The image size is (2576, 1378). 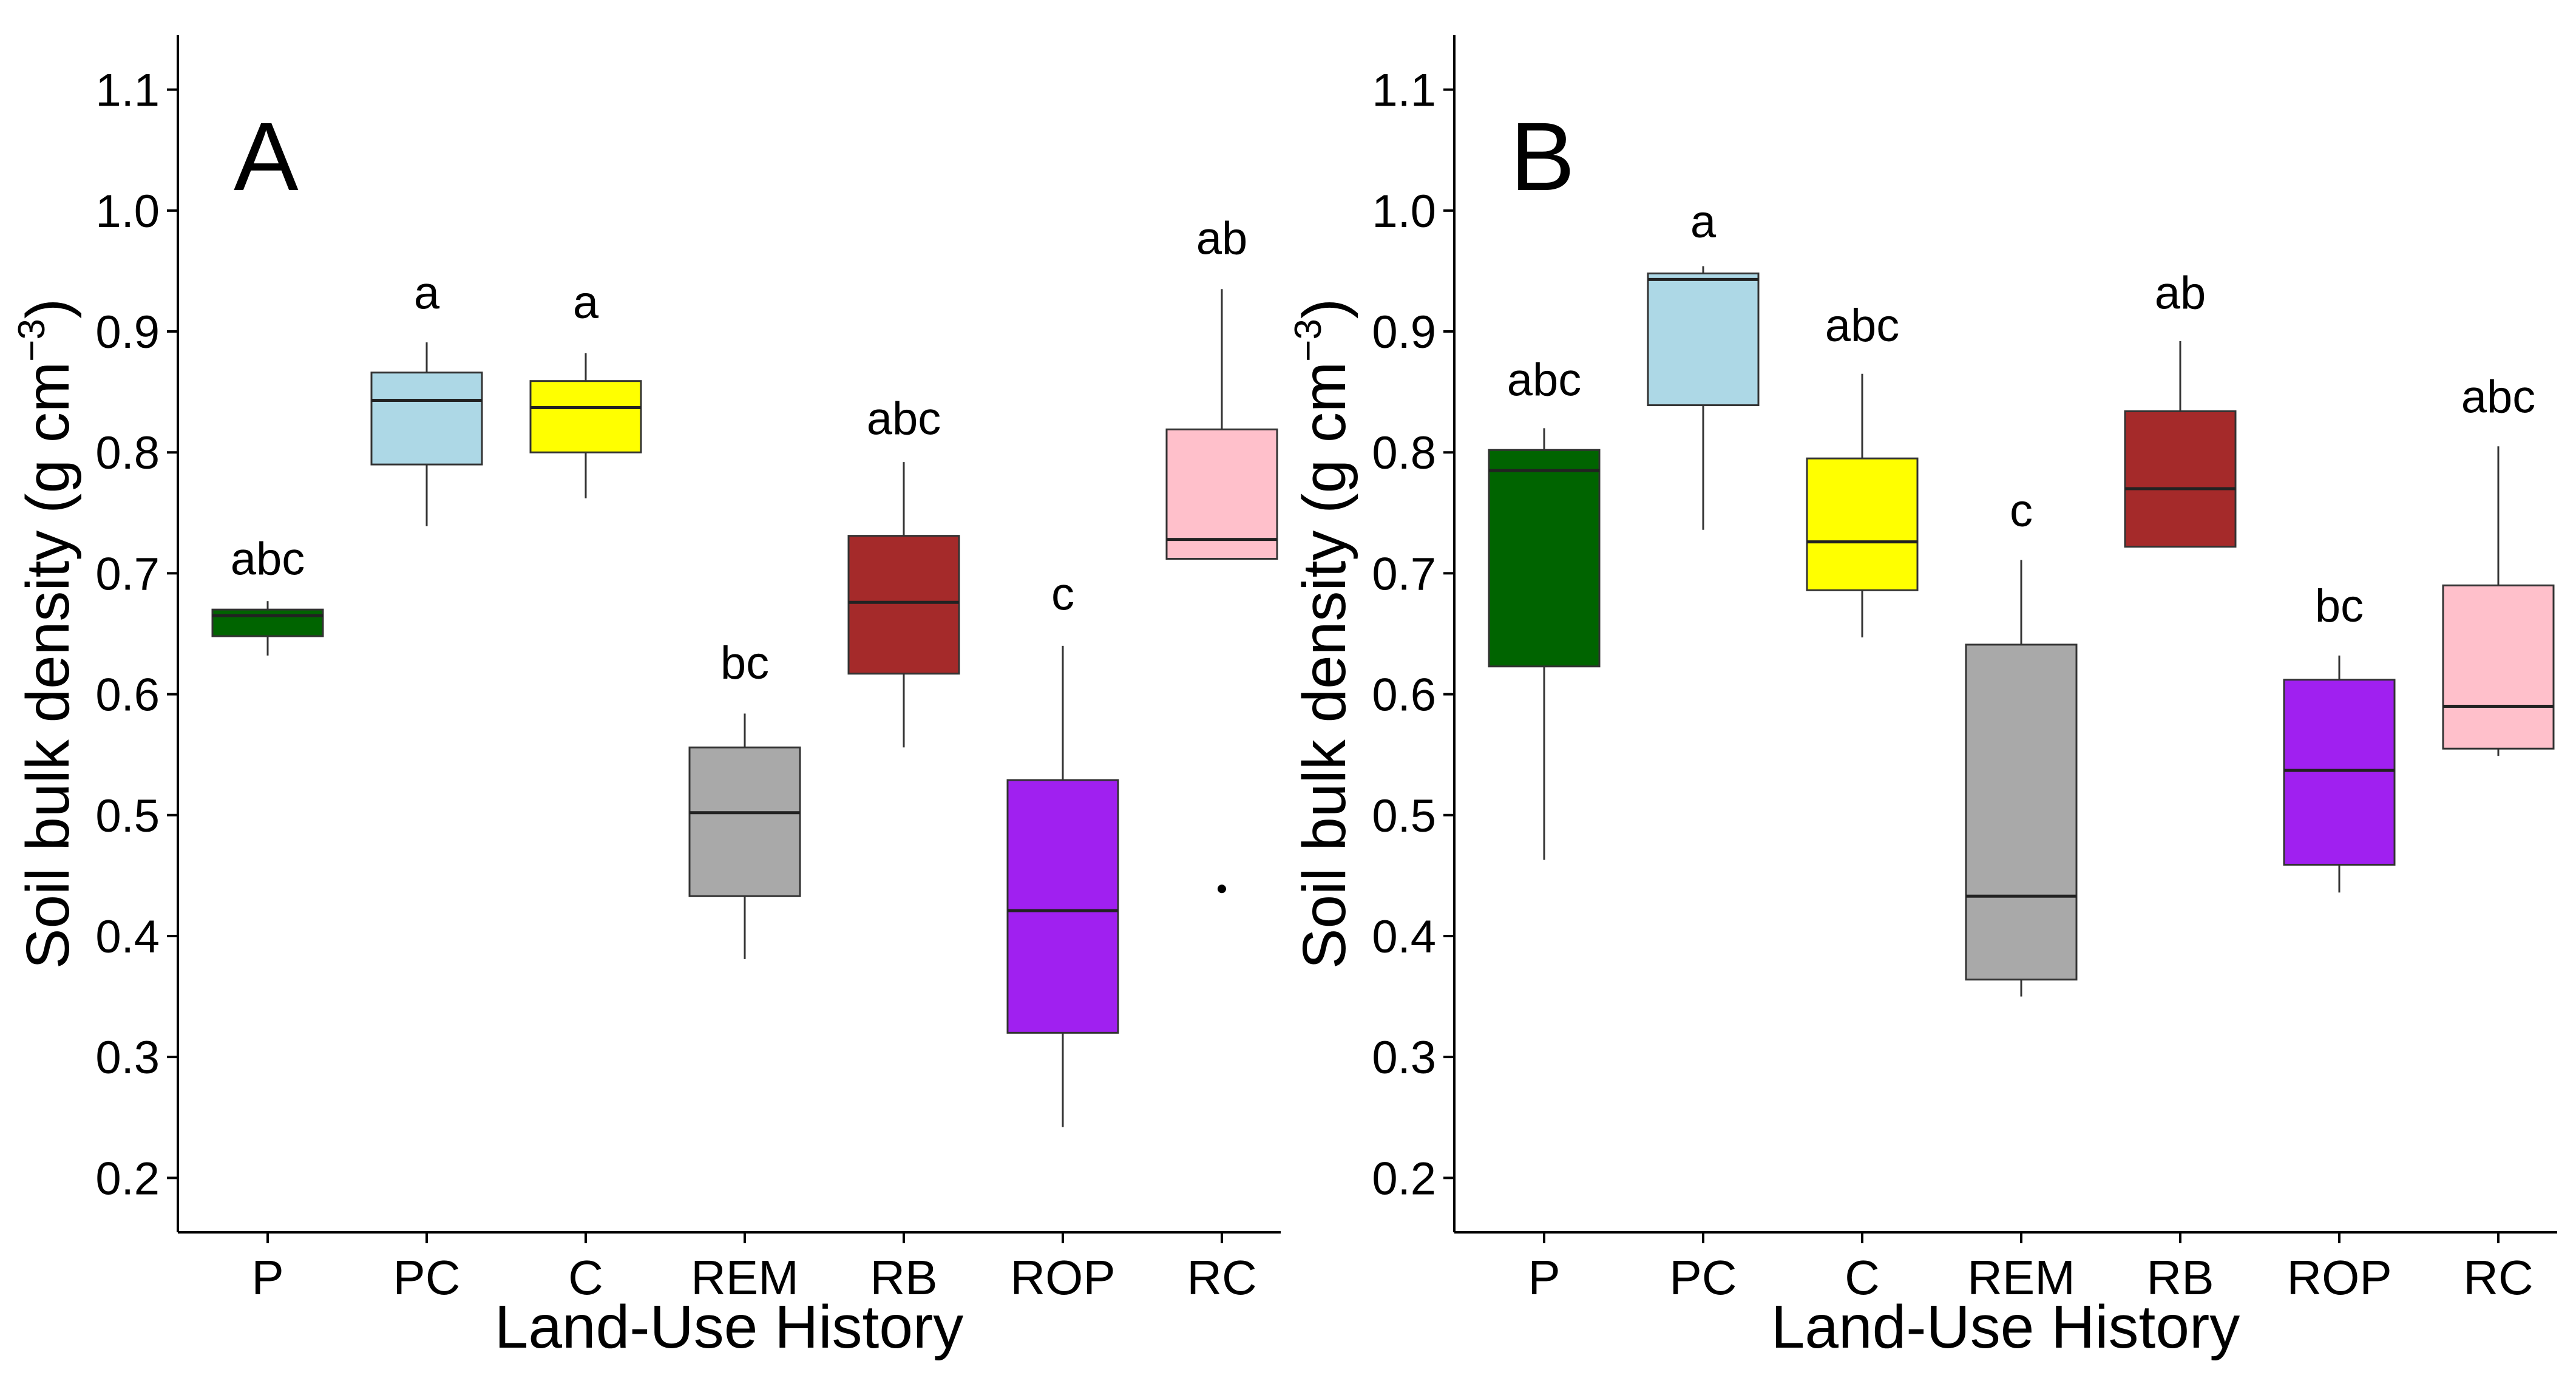 I want to click on panel-a-pc-boxplot, so click(x=427, y=434).